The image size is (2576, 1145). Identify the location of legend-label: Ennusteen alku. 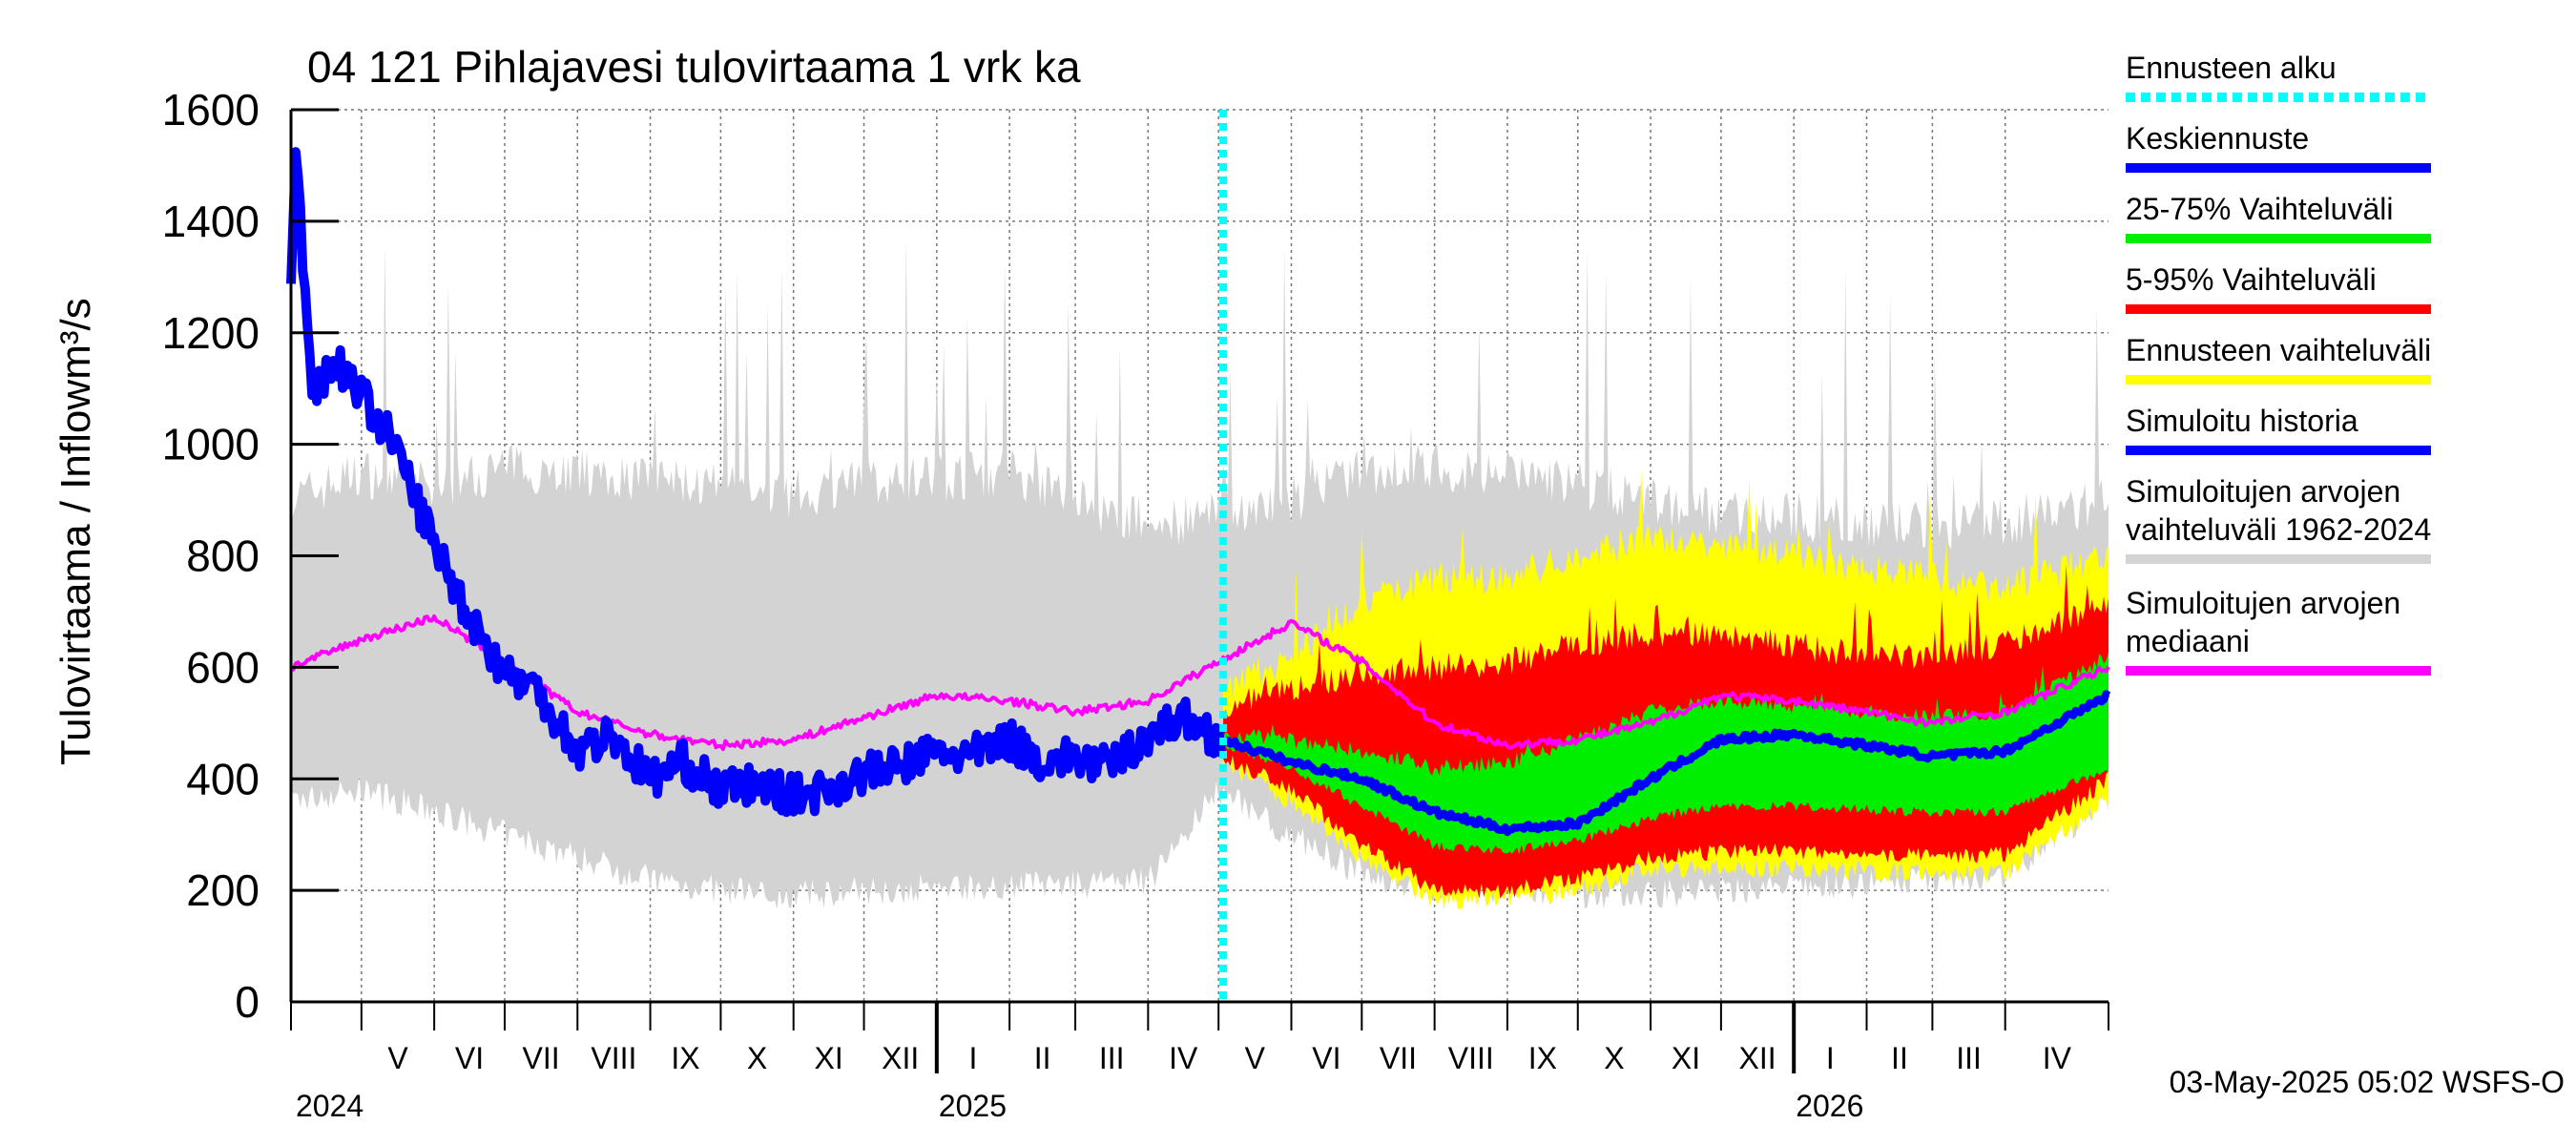
(2231, 68).